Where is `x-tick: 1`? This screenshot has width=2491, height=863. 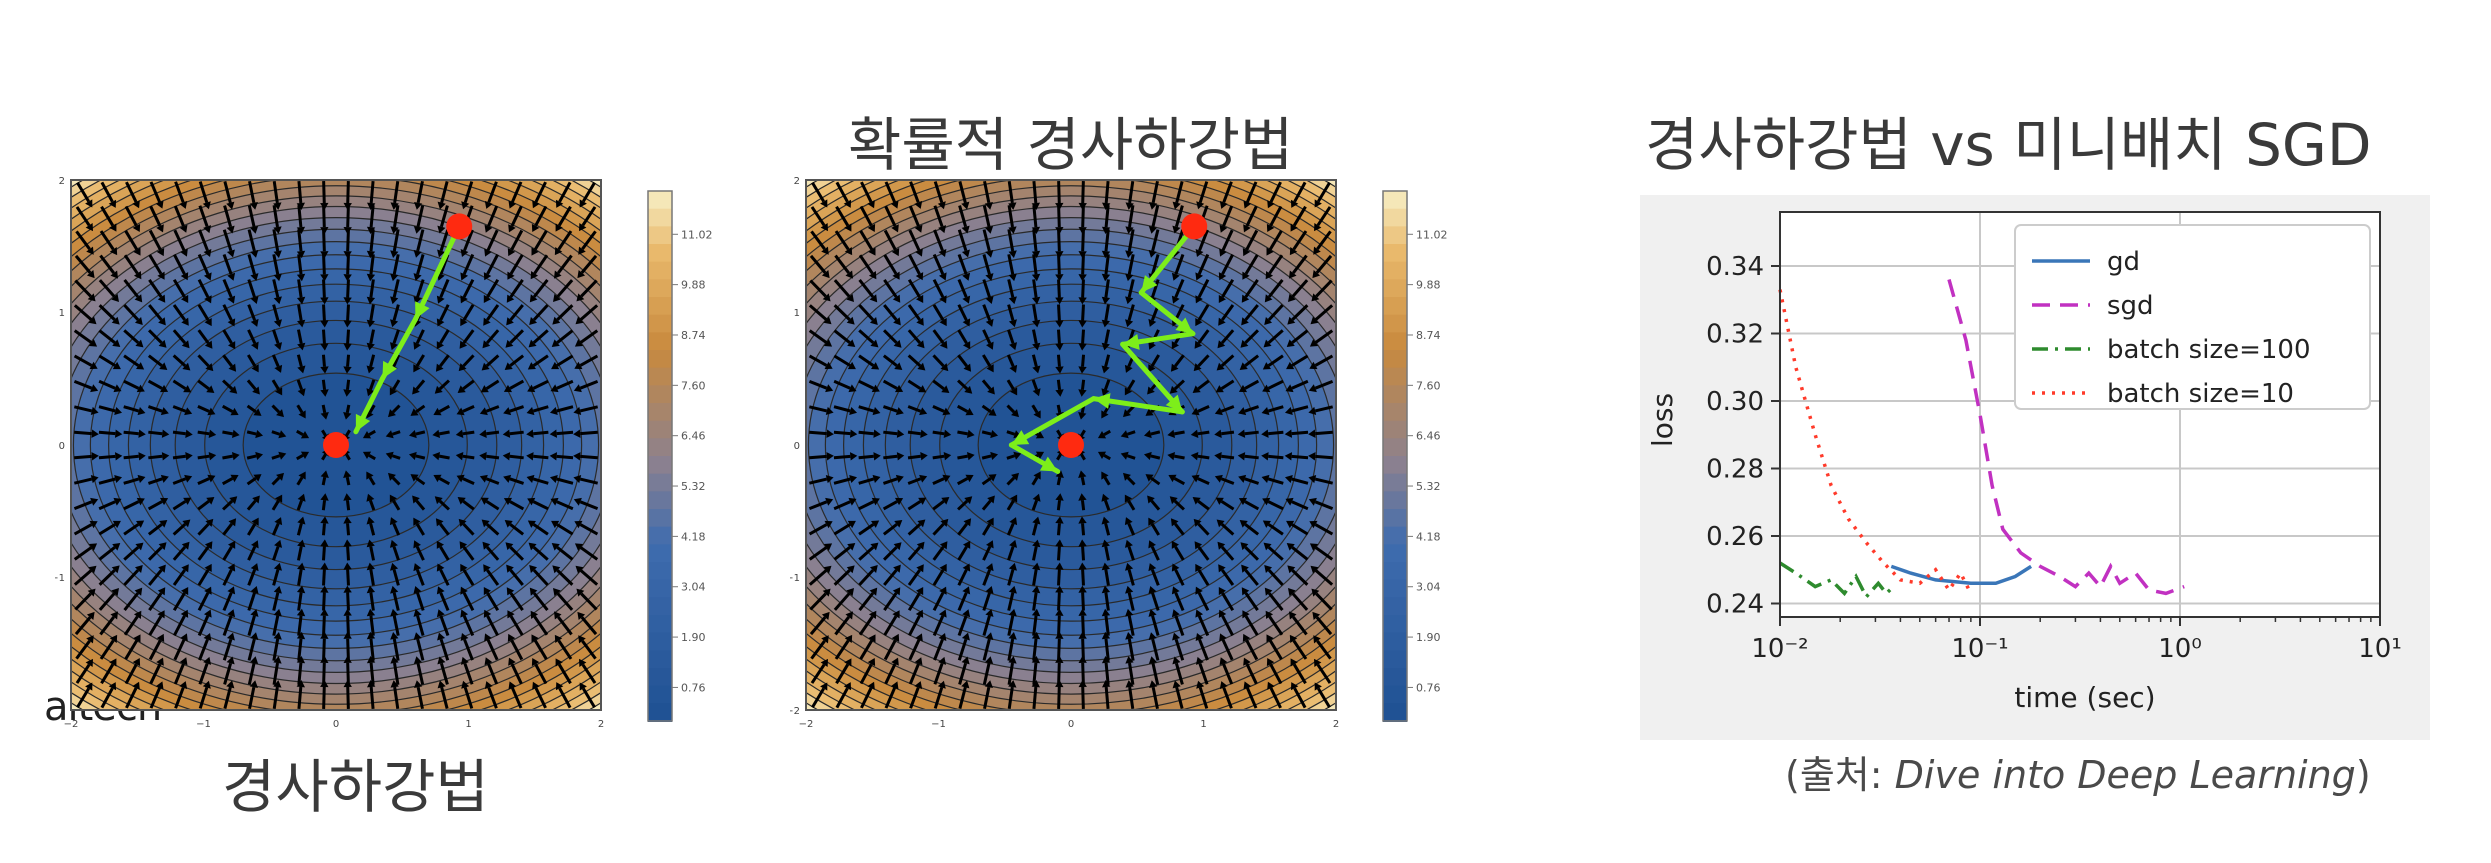
x-tick: 1 is located at coordinates (1203, 724).